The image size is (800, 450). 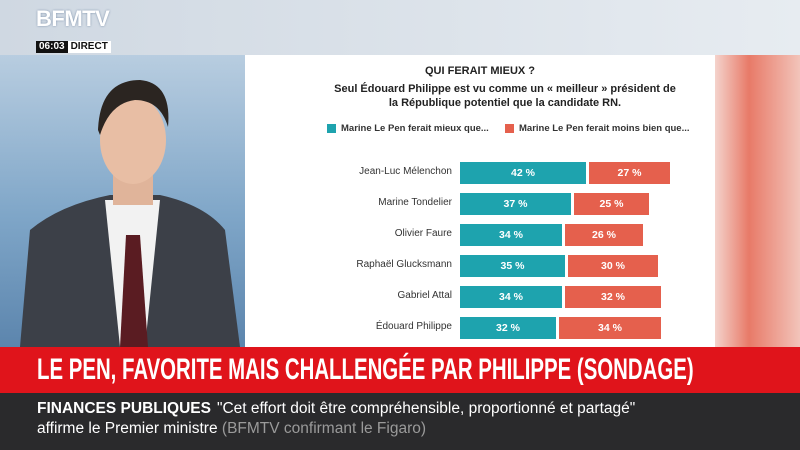 I want to click on category-label: Raphaël Glucksmann, so click(x=404, y=264).